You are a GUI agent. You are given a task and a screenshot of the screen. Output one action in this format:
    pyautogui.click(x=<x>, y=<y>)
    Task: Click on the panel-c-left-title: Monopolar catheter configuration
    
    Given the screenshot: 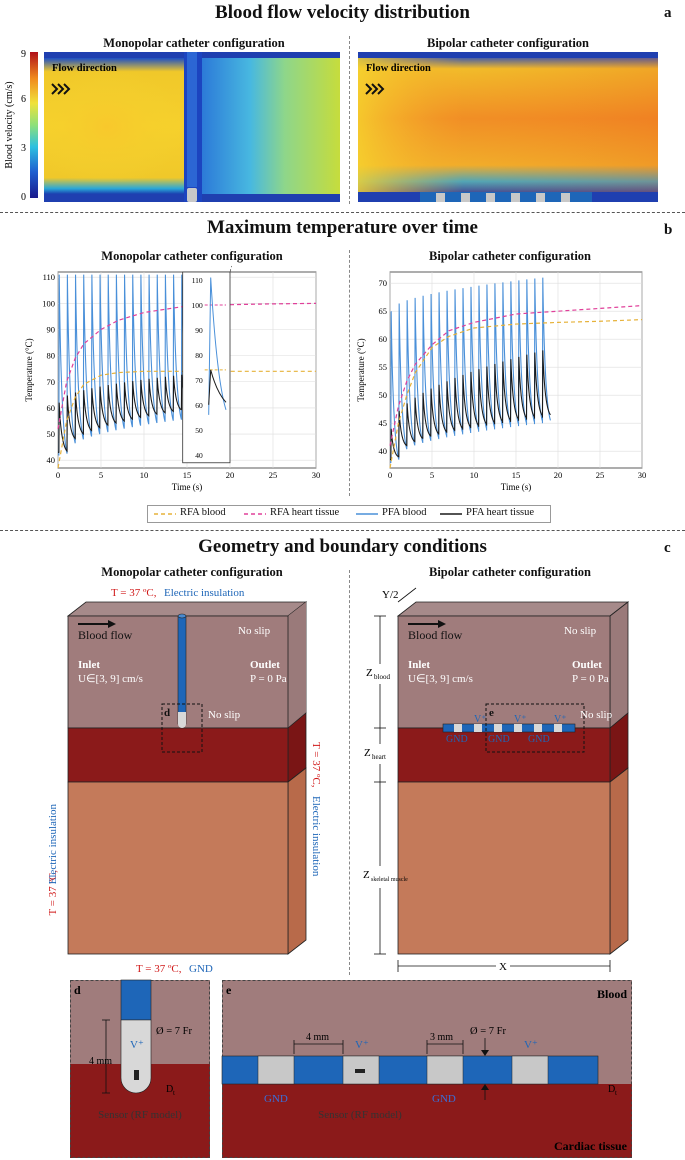 What is the action you would take?
    pyautogui.click(x=192, y=572)
    